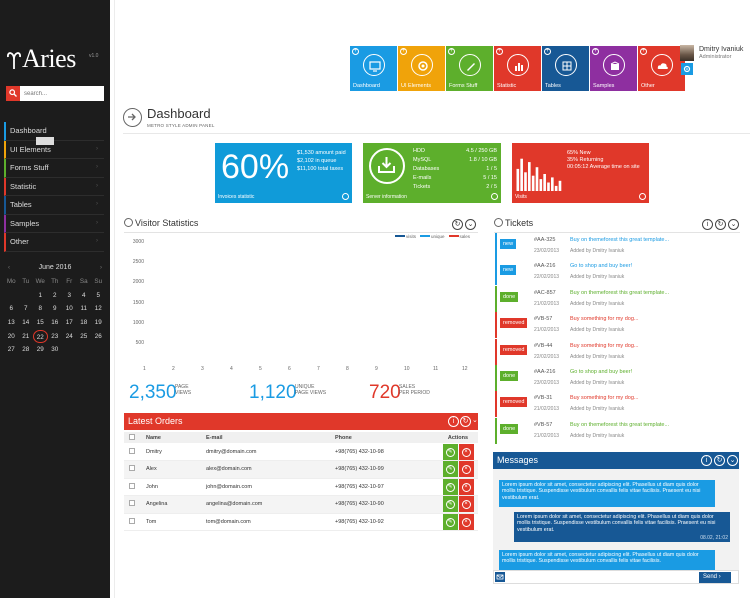 This screenshot has width=750, height=598. I want to click on calendar-day: 20, so click(11, 336).